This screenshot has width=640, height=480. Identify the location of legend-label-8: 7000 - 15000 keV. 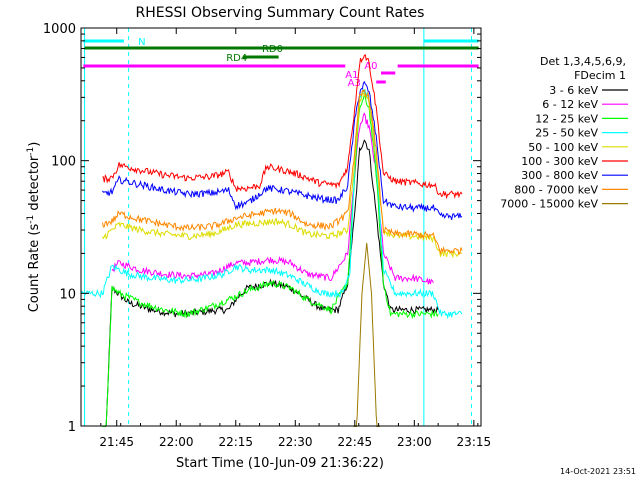
(549, 204).